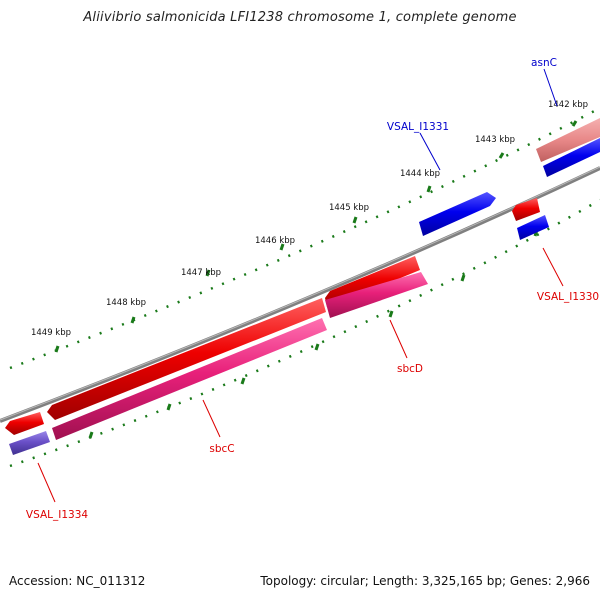  I want to click on gene-label: VSAL_I1330, so click(568, 297).